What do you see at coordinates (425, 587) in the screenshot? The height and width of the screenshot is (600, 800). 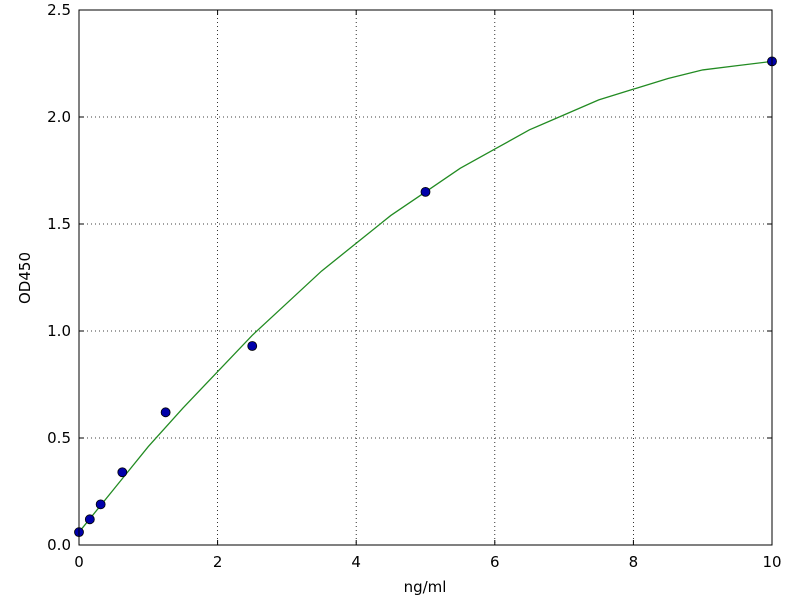 I see `x-axis-label: ng/ml` at bounding box center [425, 587].